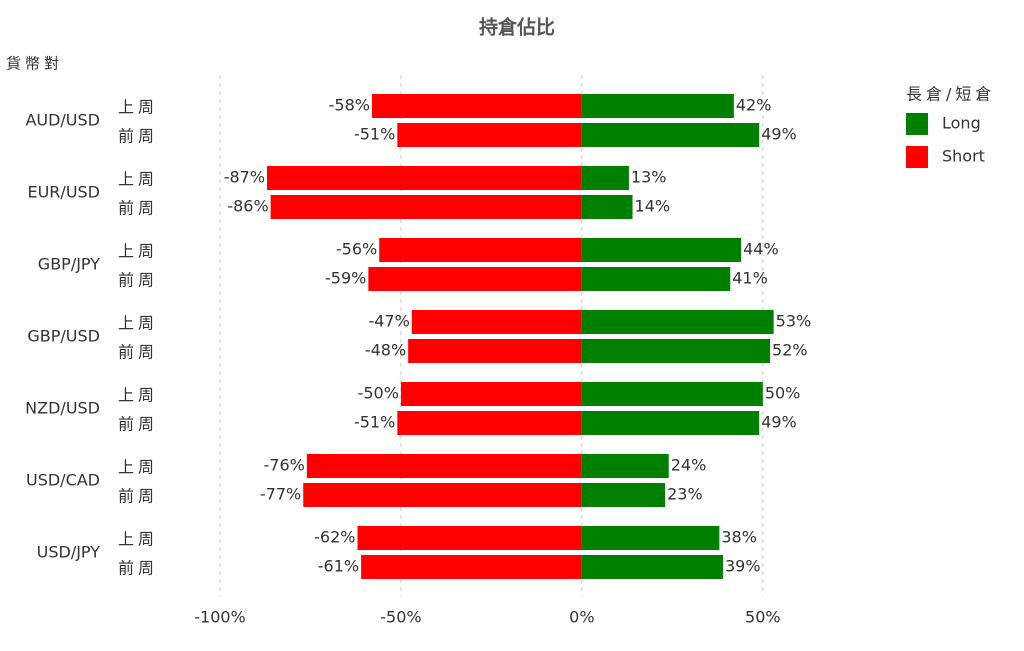 Image resolution: width=1024 pixels, height=651 pixels. What do you see at coordinates (761, 249) in the screenshot?
I see `value-label: 44%` at bounding box center [761, 249].